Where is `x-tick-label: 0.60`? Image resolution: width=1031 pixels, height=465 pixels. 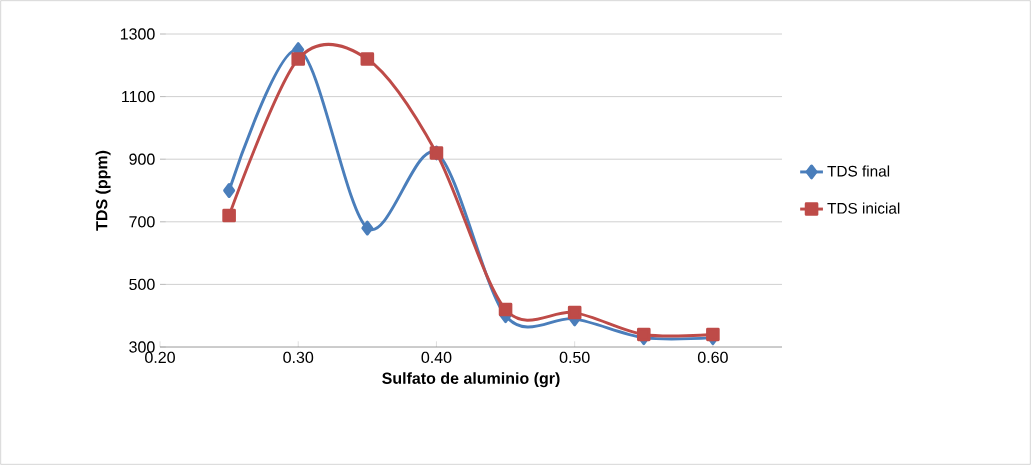
x-tick-label: 0.60 is located at coordinates (712, 357).